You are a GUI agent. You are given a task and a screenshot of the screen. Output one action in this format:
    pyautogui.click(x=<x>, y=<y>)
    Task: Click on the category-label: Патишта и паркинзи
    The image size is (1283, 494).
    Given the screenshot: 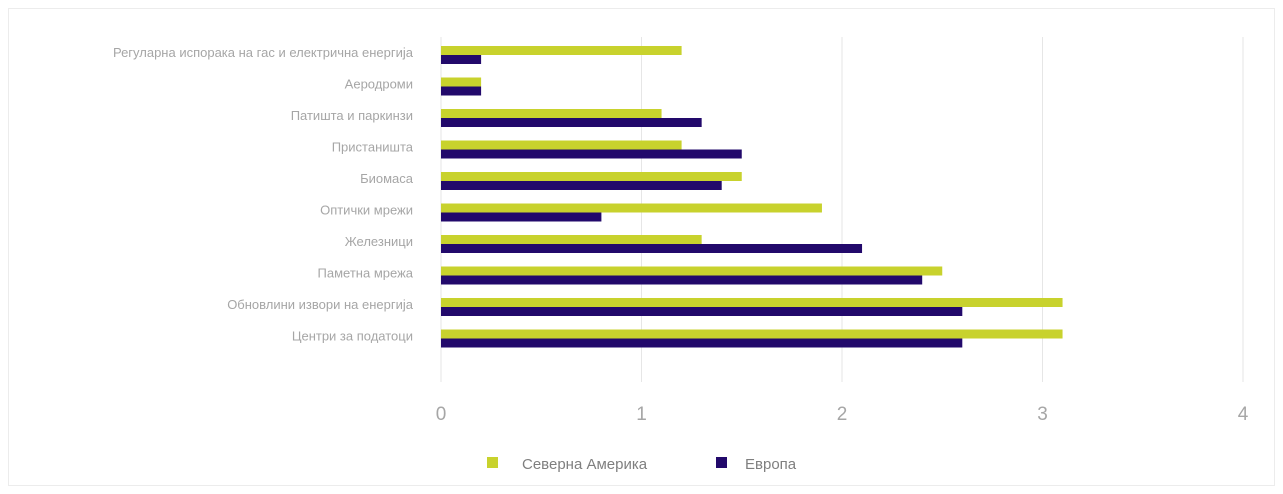 What is the action you would take?
    pyautogui.click(x=352, y=115)
    